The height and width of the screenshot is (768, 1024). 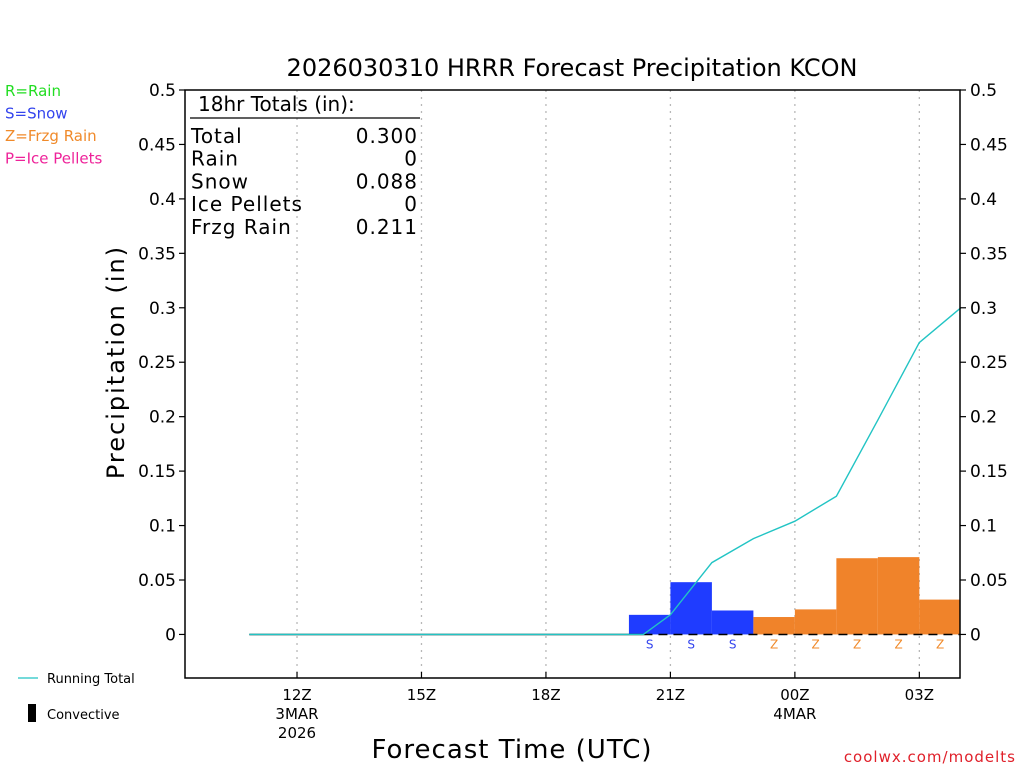 What do you see at coordinates (157, 254) in the screenshot?
I see `y-tick-left-0.35: 0.35` at bounding box center [157, 254].